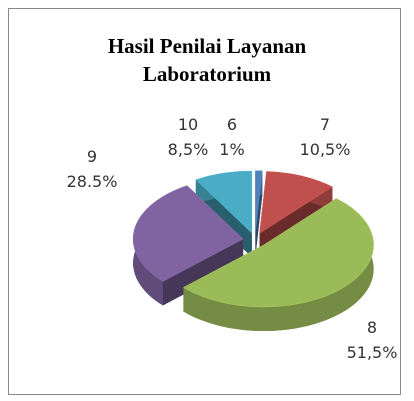  What do you see at coordinates (188, 124) in the screenshot?
I see `slice-category-label: 10` at bounding box center [188, 124].